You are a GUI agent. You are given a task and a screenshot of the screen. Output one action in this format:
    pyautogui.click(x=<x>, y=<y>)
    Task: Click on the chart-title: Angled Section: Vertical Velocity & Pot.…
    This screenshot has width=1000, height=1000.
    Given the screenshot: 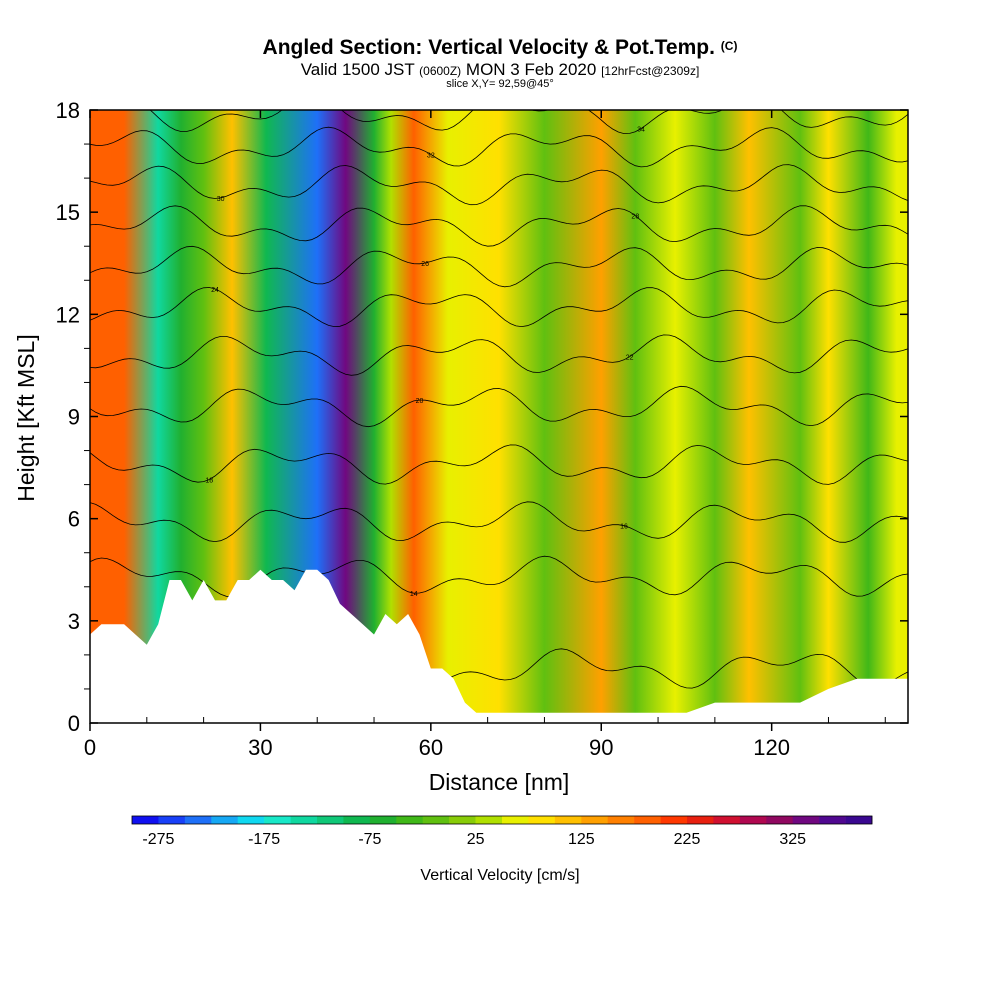 What is the action you would take?
    pyautogui.click(x=500, y=48)
    